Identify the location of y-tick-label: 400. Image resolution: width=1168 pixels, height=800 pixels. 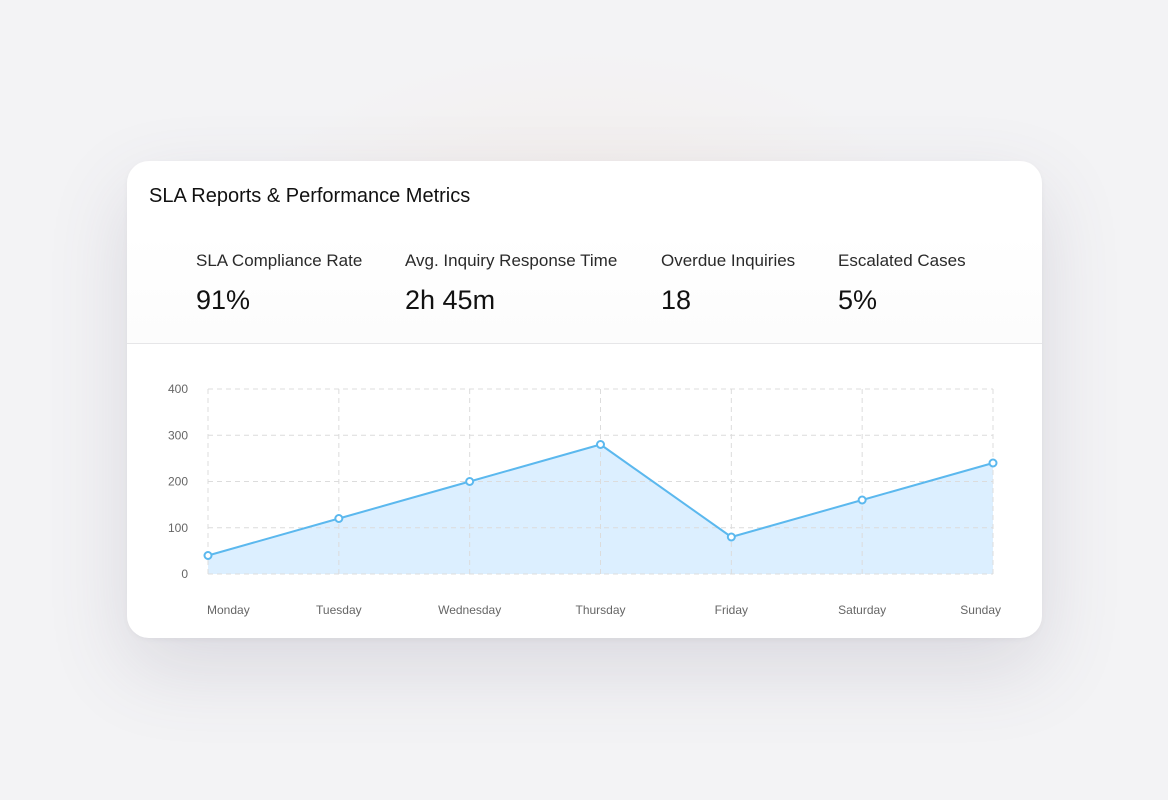
(178, 389).